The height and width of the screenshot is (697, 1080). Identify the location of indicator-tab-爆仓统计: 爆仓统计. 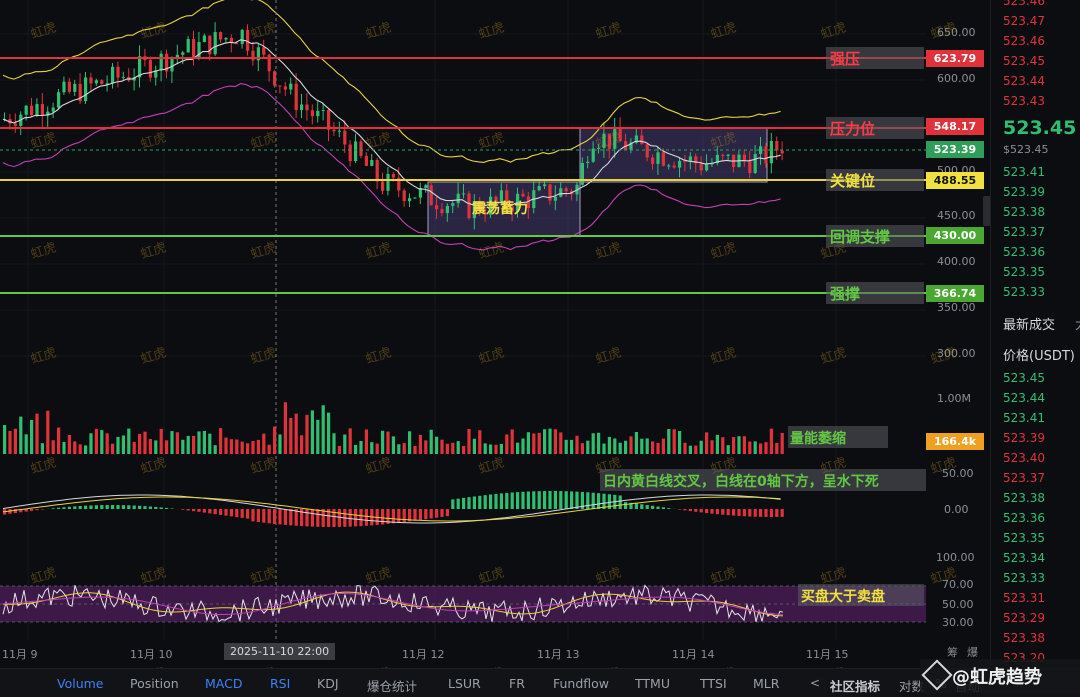
(392, 685).